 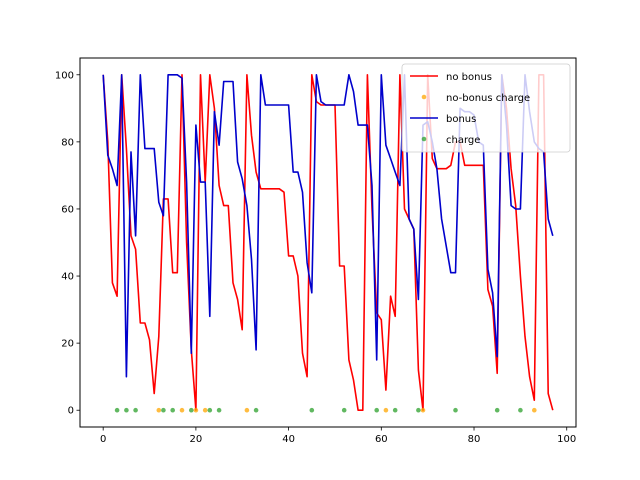 What do you see at coordinates (463, 140) in the screenshot?
I see `legend-label-charge: charge` at bounding box center [463, 140].